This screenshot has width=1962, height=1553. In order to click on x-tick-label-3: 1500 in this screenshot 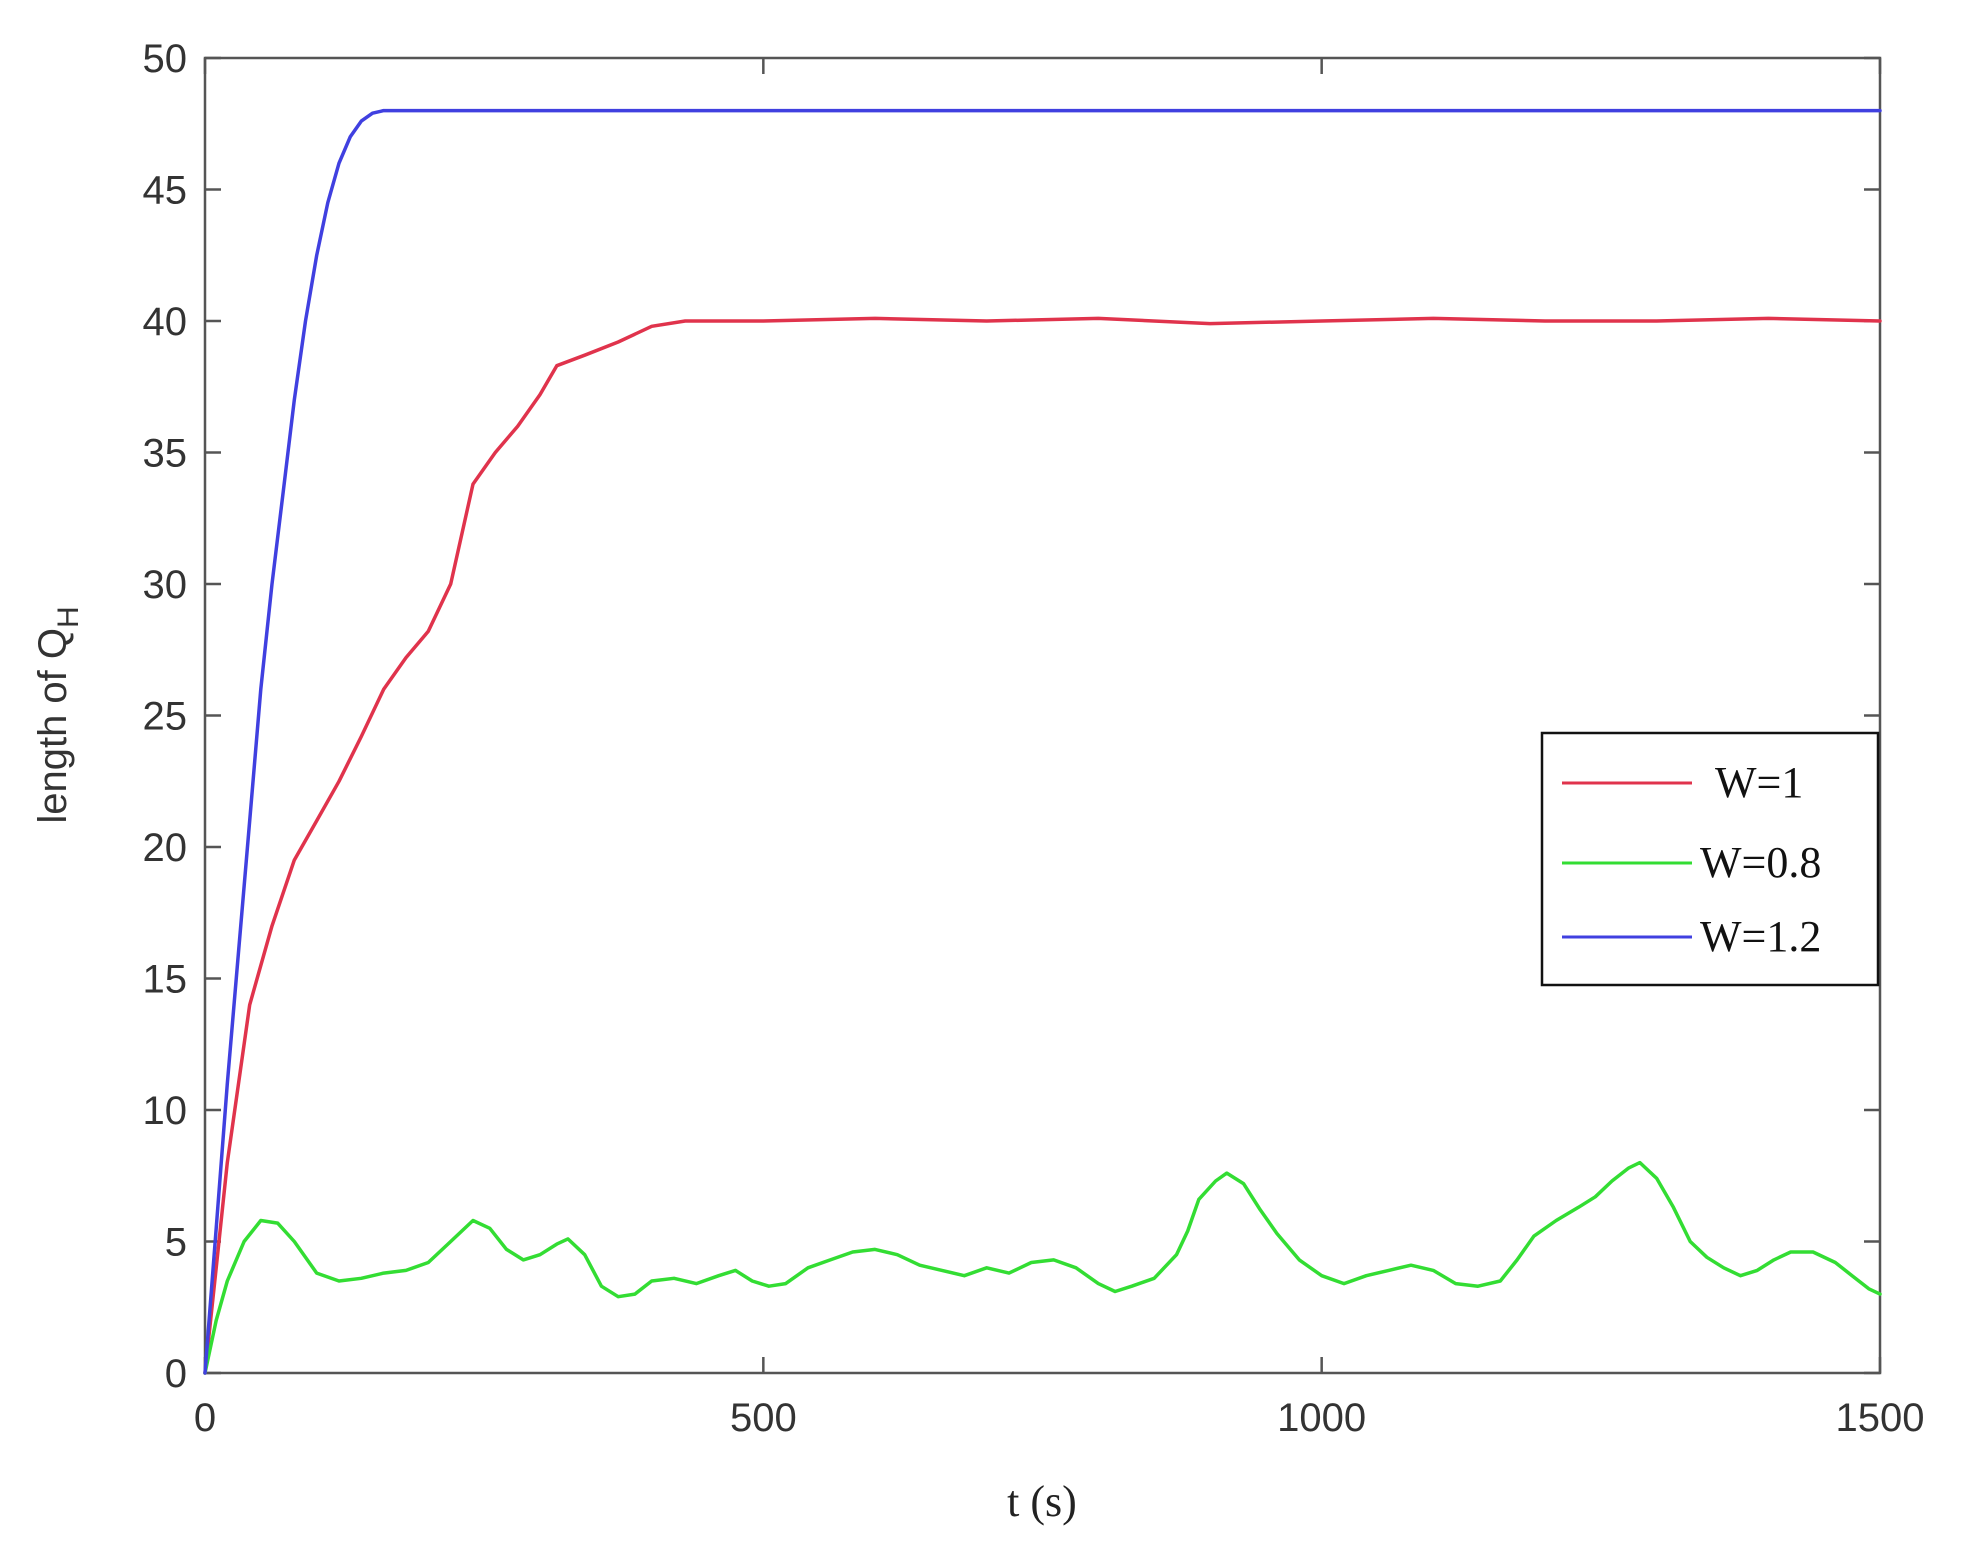, I will do `click(1880, 1418)`.